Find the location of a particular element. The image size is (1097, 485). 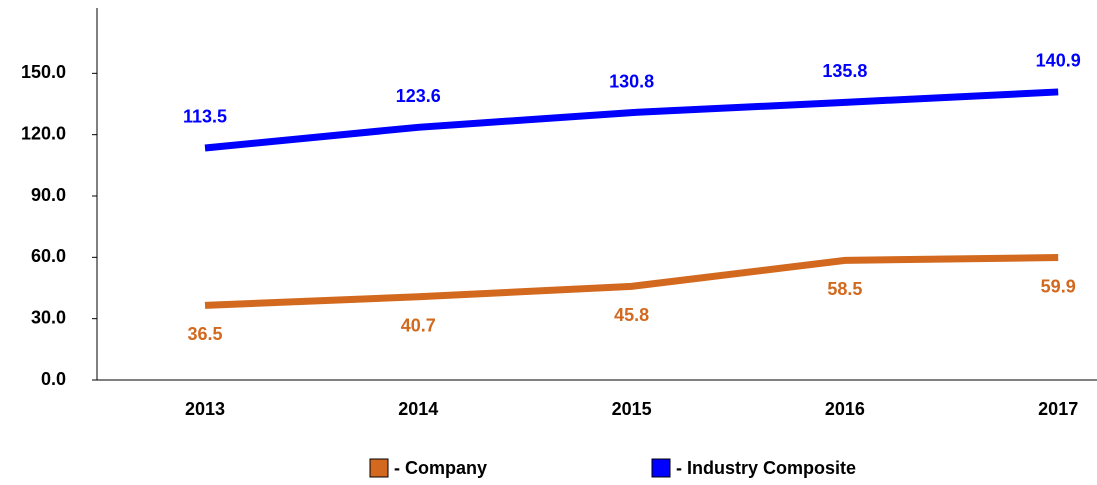

data-label: 140.9 is located at coordinates (1058, 61).